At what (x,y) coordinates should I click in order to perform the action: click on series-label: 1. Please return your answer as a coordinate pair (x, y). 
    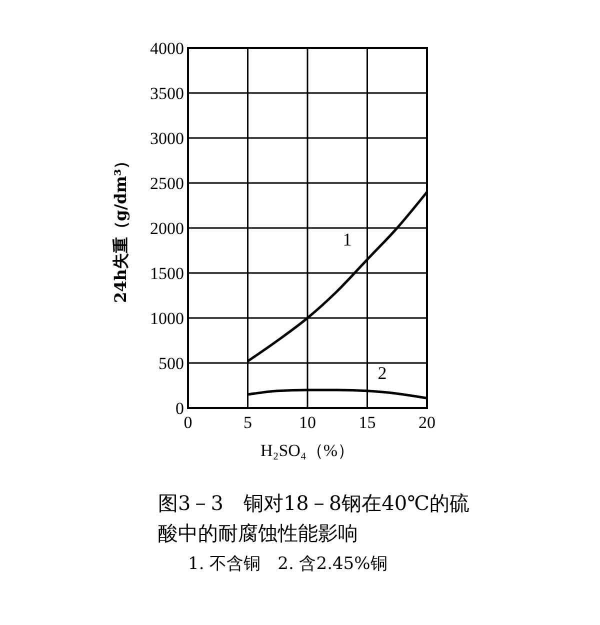
    Looking at the image, I should click on (347, 240).